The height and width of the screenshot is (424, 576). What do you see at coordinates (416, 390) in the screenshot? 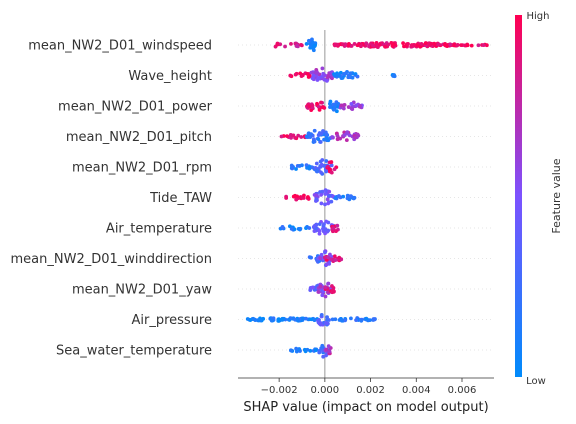
I see `x-tick-label: 0.004` at bounding box center [416, 390].